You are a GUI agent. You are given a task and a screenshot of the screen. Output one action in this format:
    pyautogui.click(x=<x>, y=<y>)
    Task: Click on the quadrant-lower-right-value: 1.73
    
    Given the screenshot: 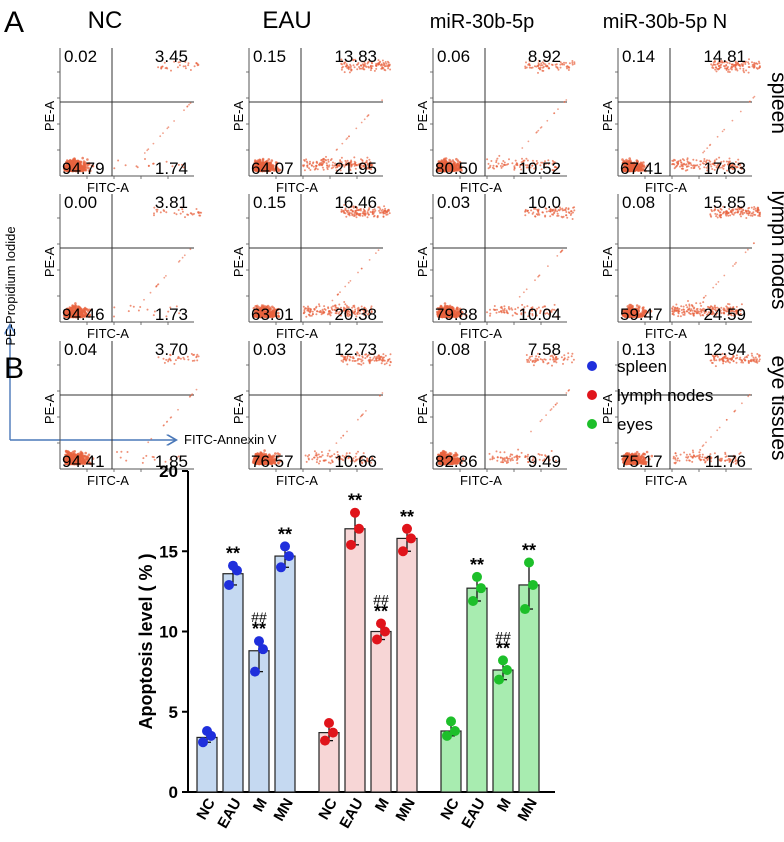 What is the action you would take?
    pyautogui.click(x=171, y=314)
    